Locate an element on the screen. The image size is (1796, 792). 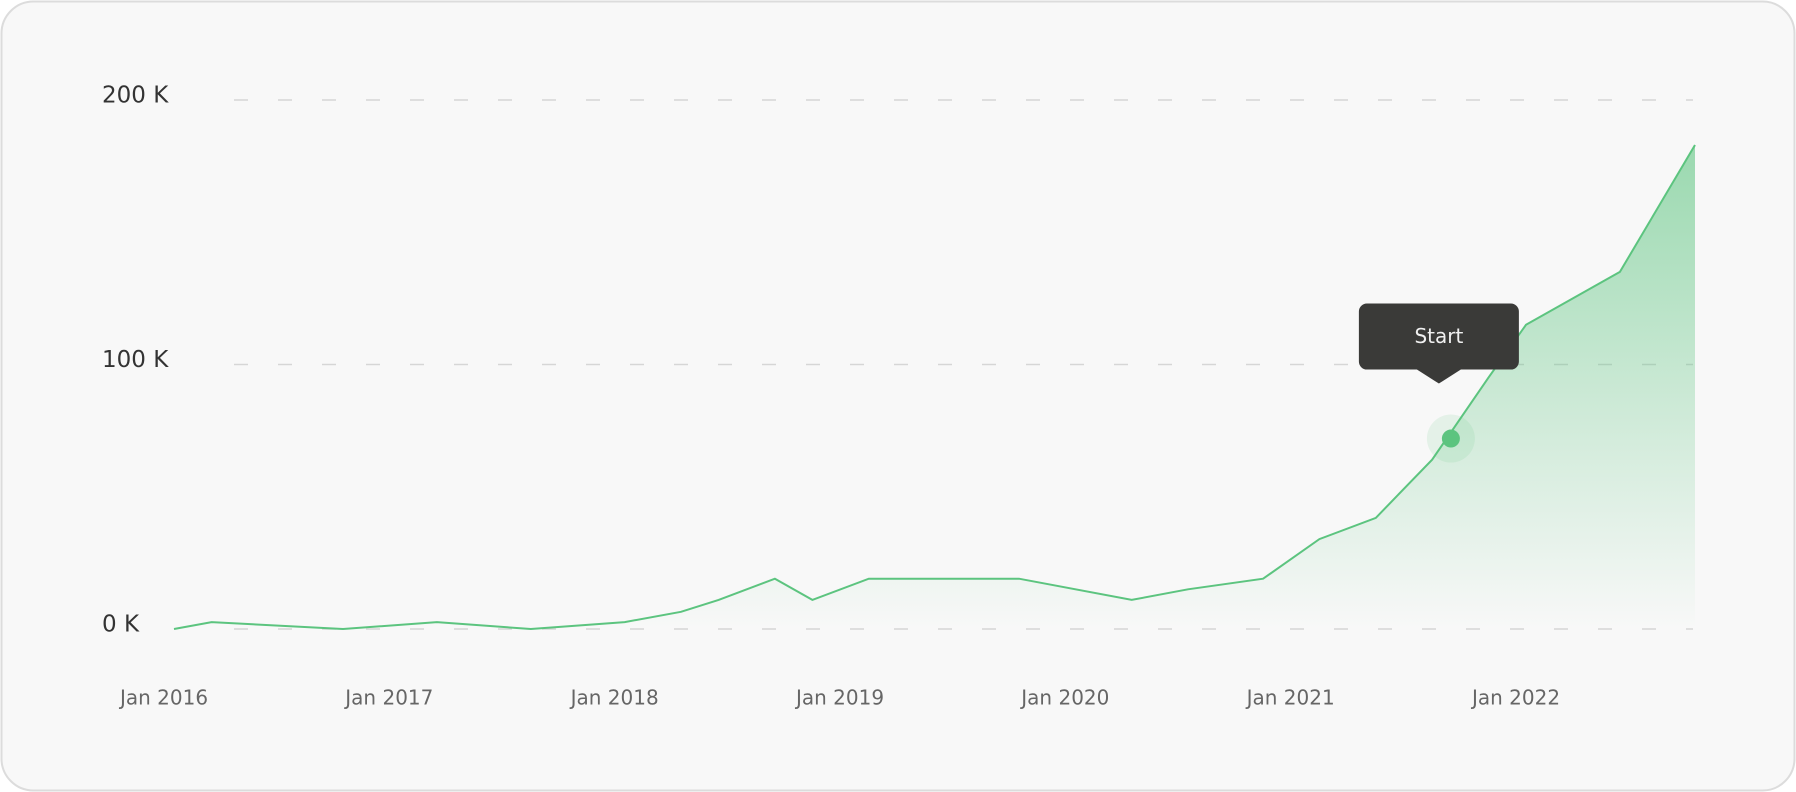
tooltip-label: Start is located at coordinates (1438, 336).